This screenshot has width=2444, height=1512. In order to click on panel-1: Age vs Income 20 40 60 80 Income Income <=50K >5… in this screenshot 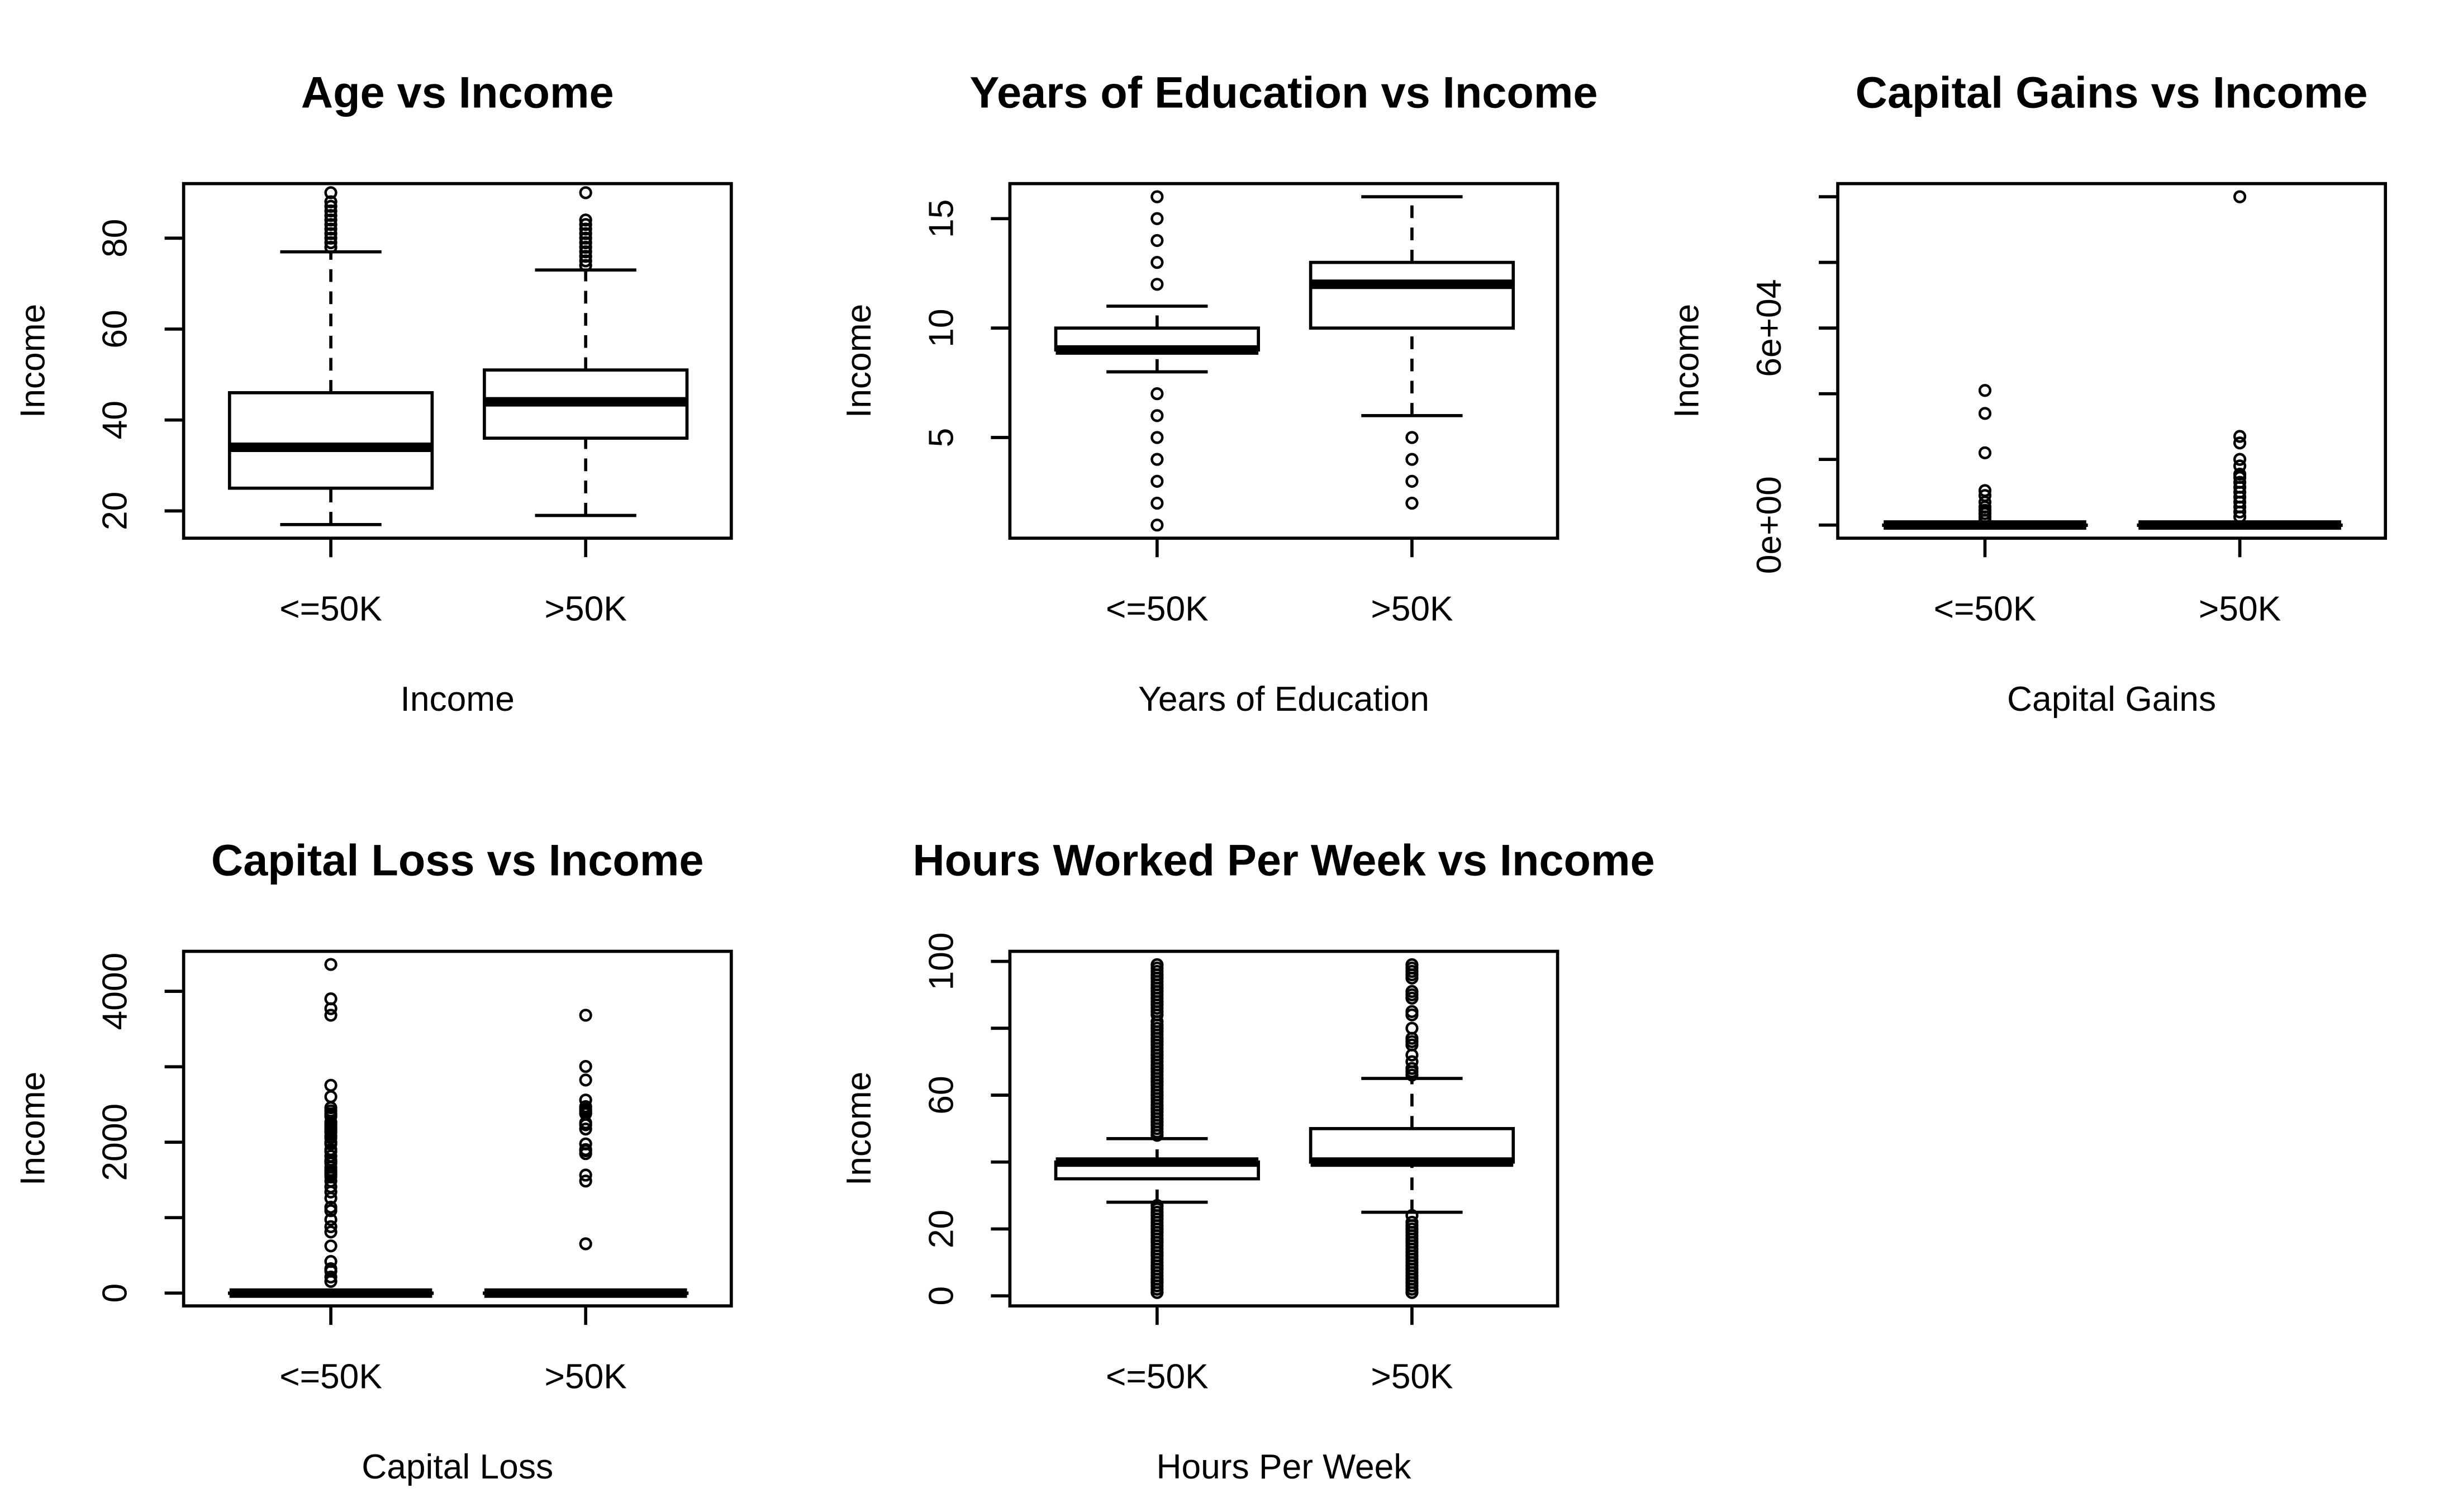, I will do `click(373, 393)`.